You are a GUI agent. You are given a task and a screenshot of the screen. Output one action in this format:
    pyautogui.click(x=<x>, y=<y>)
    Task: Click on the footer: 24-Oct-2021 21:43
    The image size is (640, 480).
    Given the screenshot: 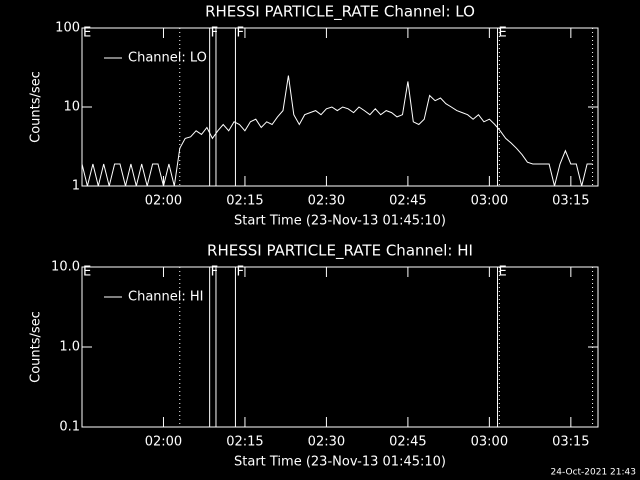 What is the action you would take?
    pyautogui.click(x=593, y=473)
    